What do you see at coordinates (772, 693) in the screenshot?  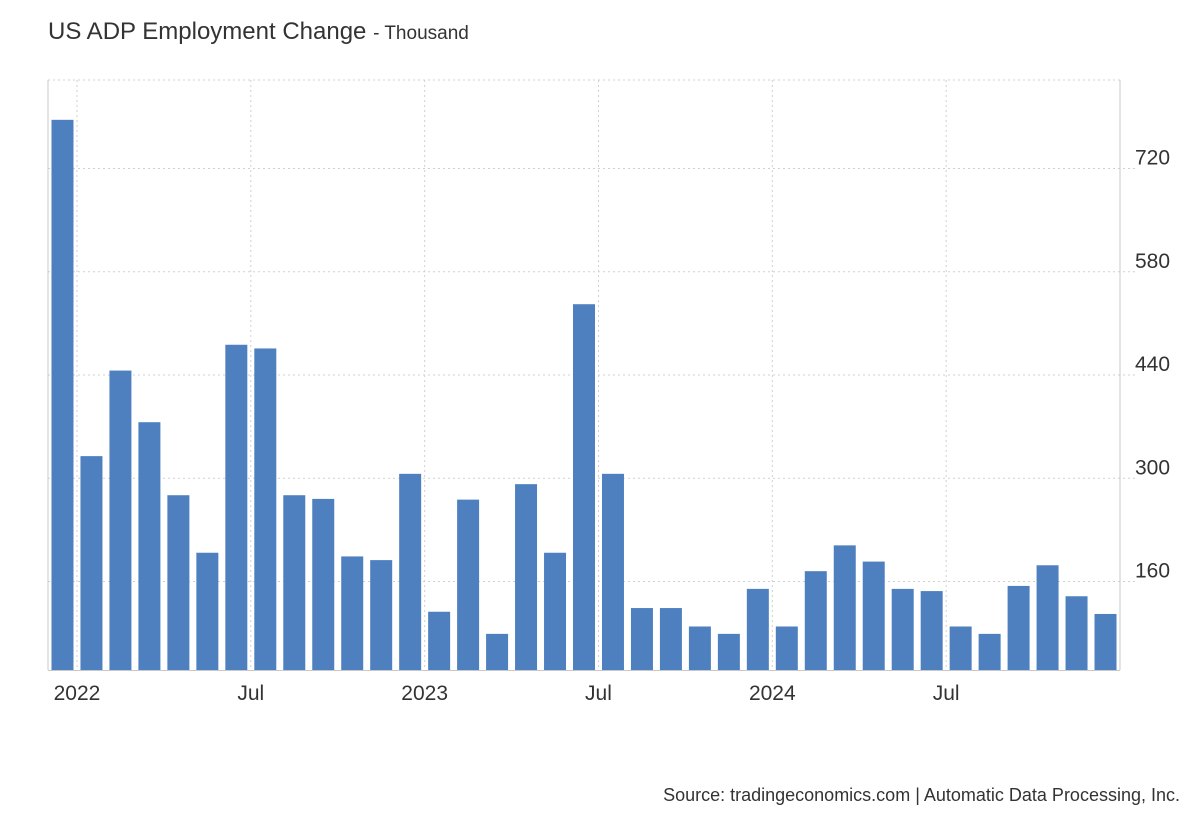 I see `x-tick-label: 2024` at bounding box center [772, 693].